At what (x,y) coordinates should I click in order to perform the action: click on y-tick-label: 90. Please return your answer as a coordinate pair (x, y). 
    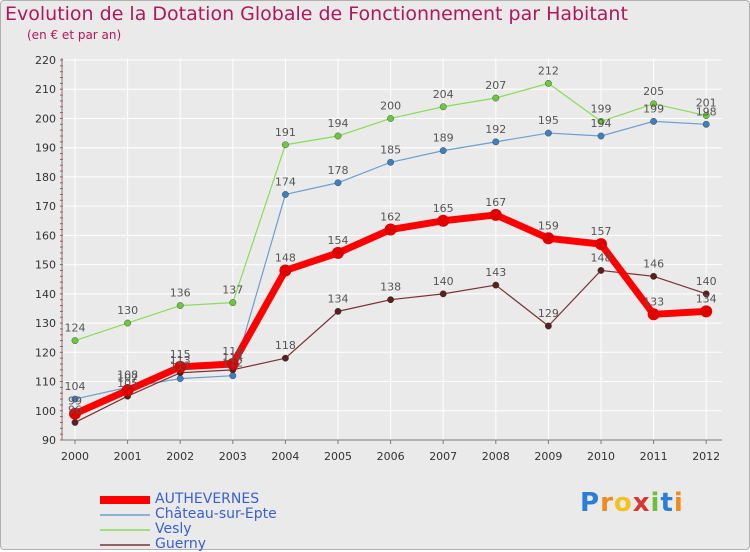
    Looking at the image, I should click on (49, 440).